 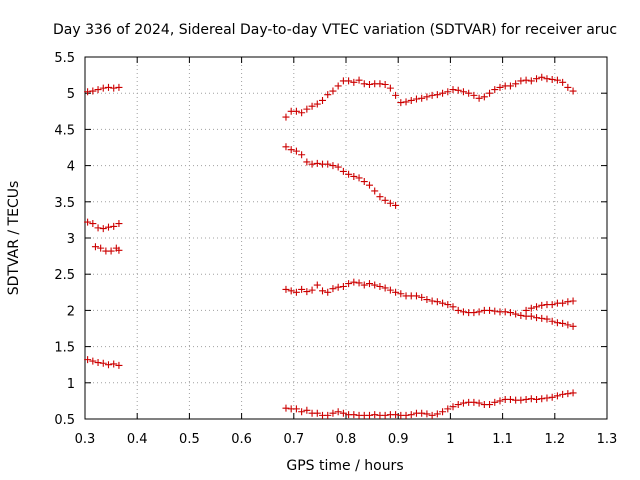 What do you see at coordinates (64, 420) in the screenshot?
I see `y-tick-label: 0.5` at bounding box center [64, 420].